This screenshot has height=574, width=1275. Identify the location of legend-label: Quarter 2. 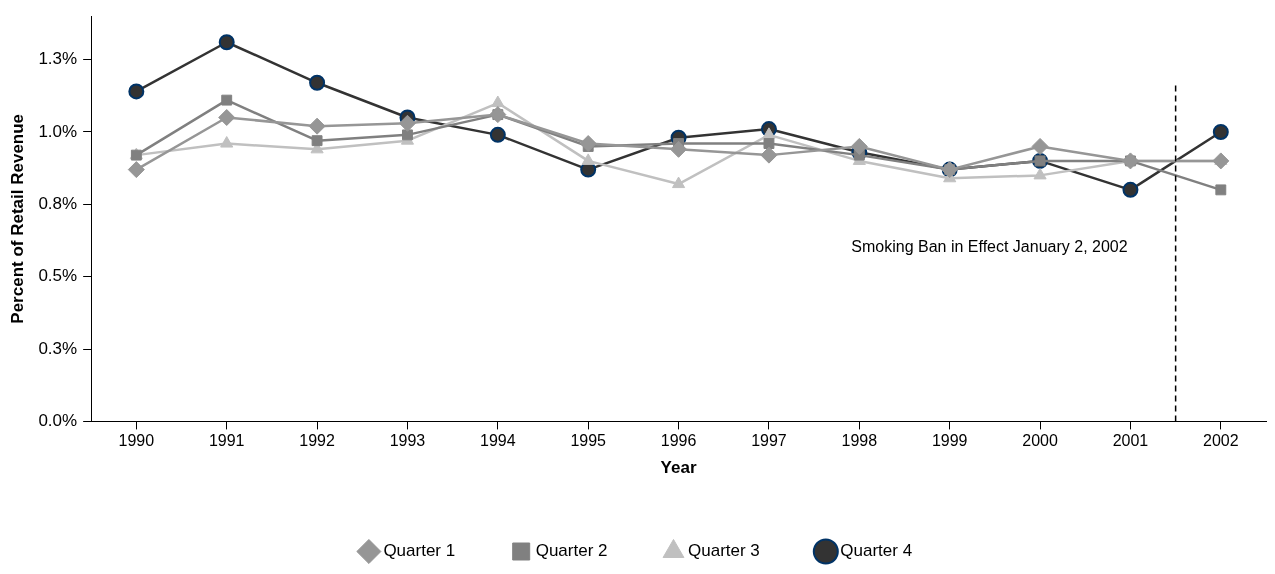
(571, 551).